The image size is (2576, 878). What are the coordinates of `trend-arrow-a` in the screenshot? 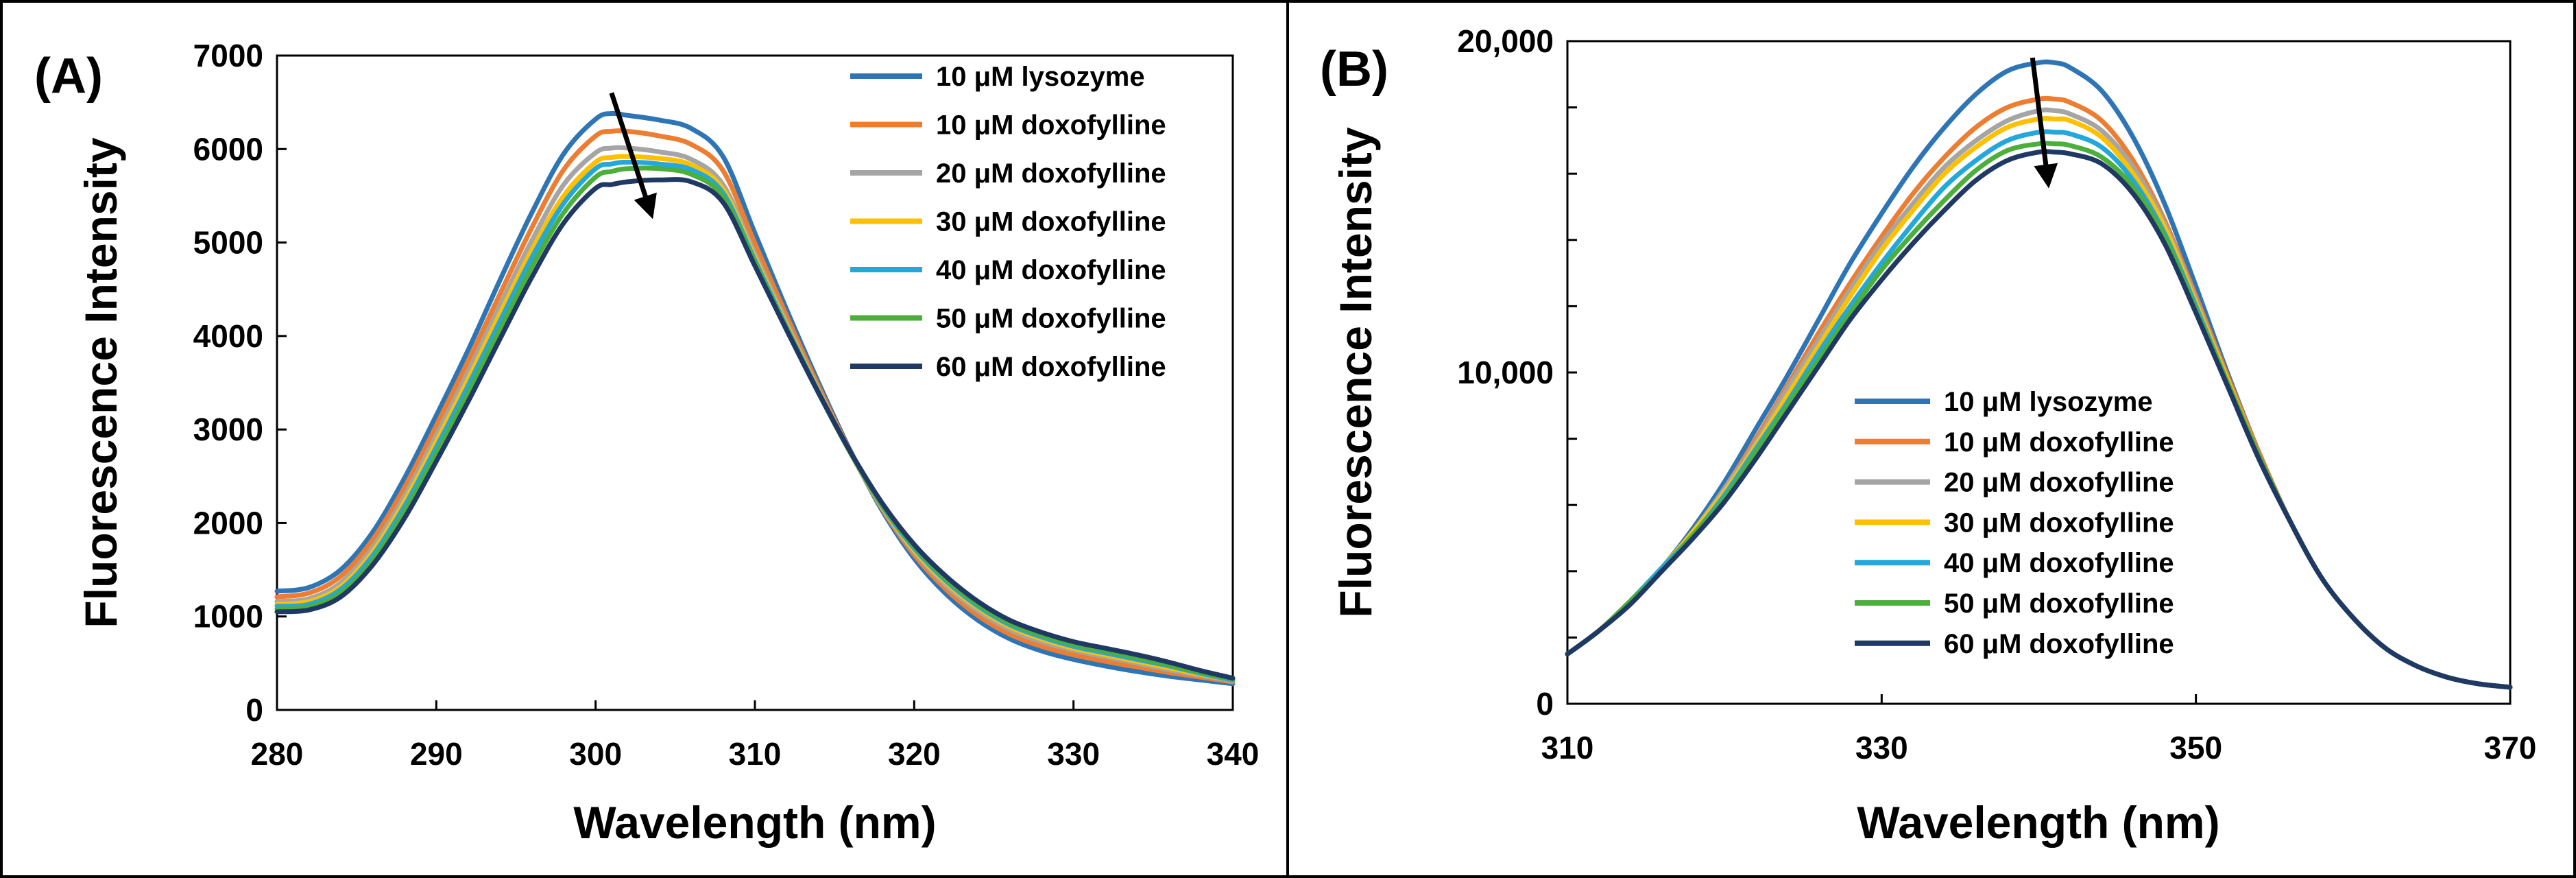 It's located at (633, 156).